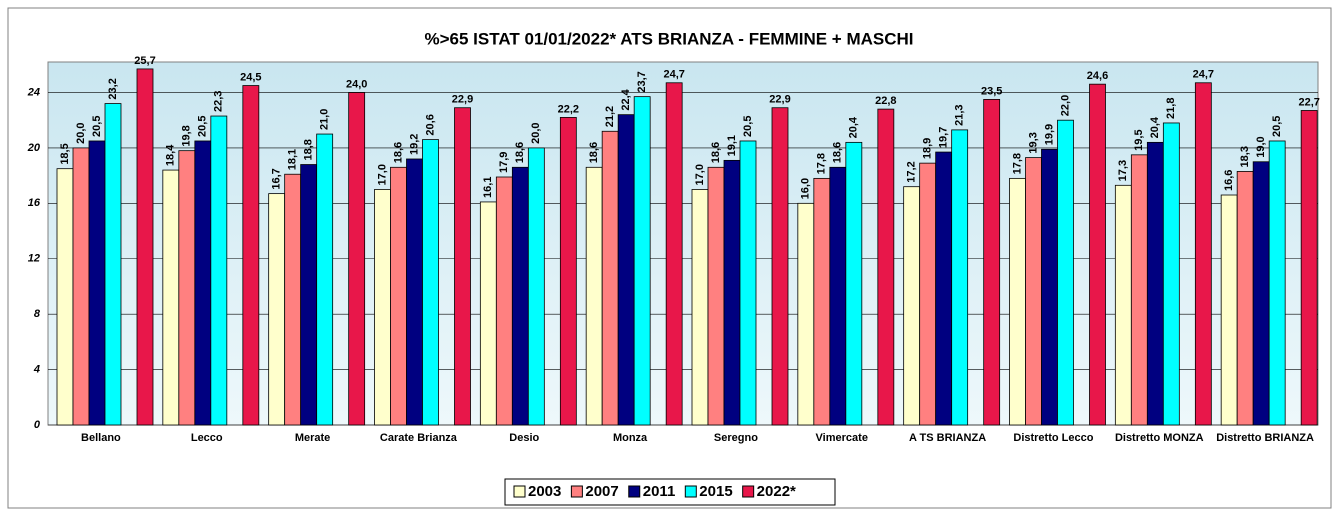 This screenshot has width=1339, height=511. What do you see at coordinates (36, 369) in the screenshot?
I see `y-tick-label: 4` at bounding box center [36, 369].